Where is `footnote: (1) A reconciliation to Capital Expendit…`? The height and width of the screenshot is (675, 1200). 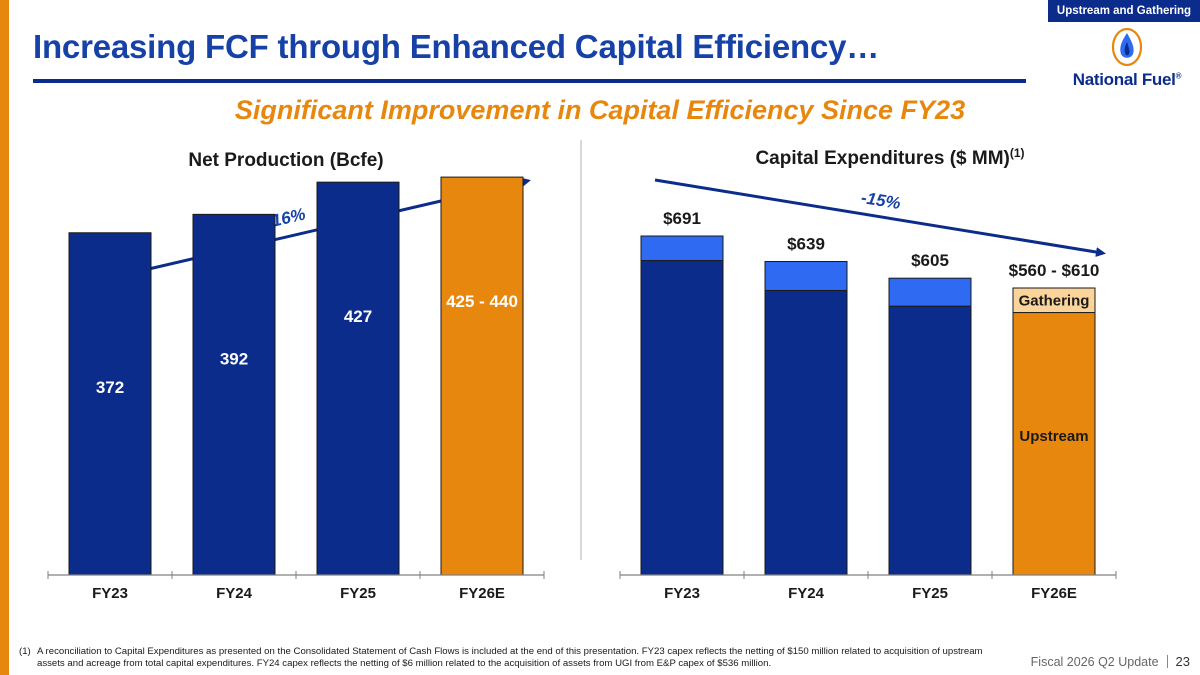
footnote: (1) A reconciliation to Capital Expendit… is located at coordinates (509, 658).